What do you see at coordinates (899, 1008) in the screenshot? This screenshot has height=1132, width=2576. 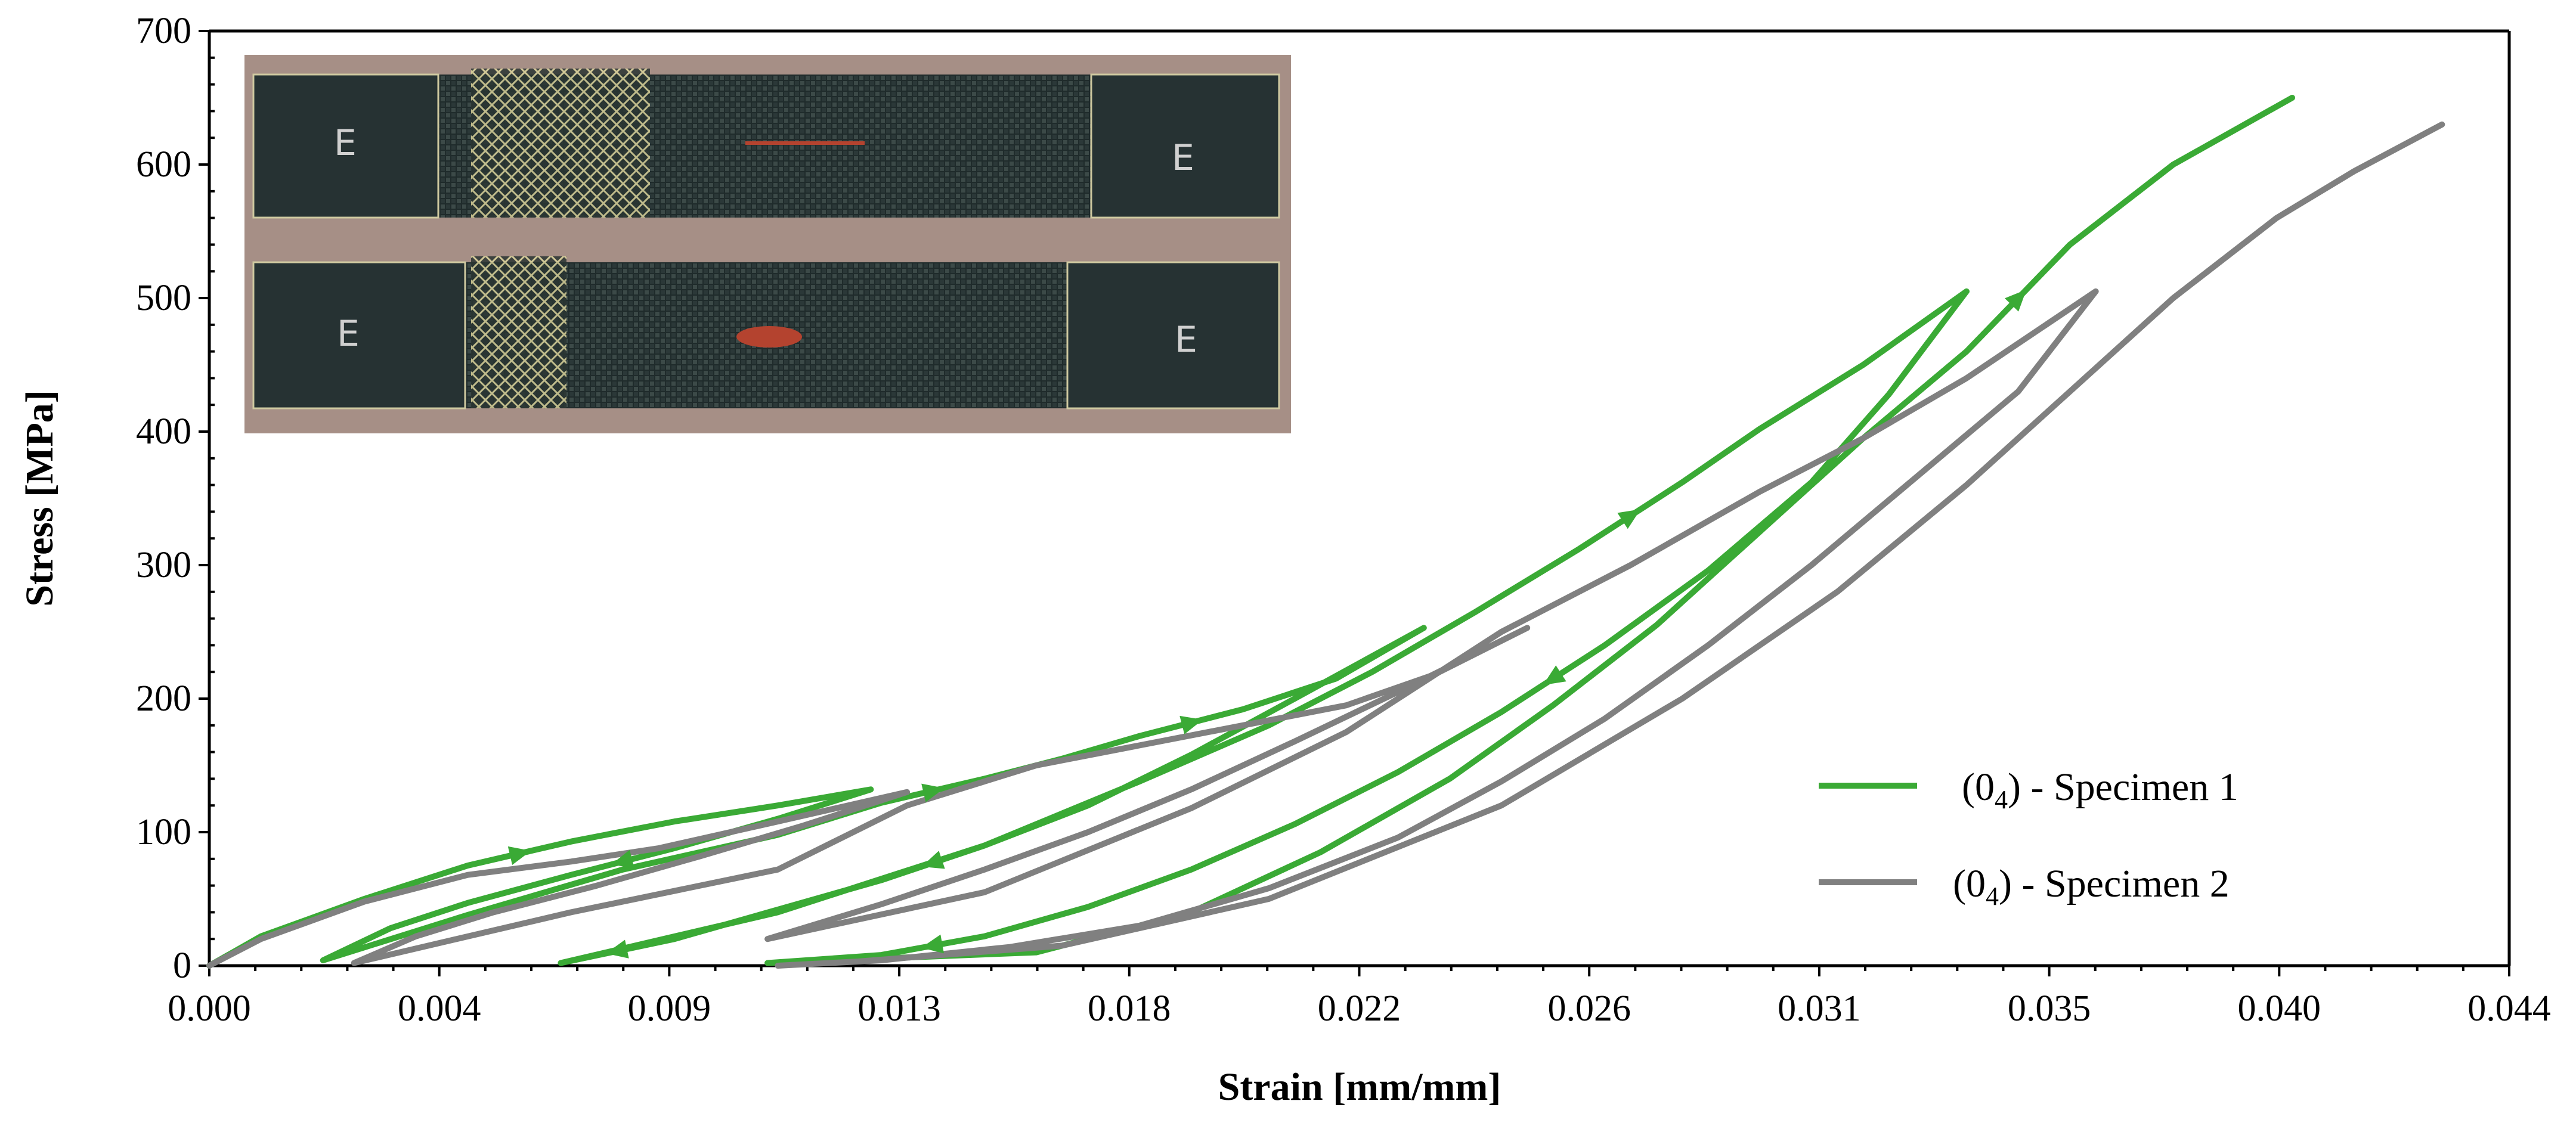 I see `x-tick-label: 0.013` at bounding box center [899, 1008].